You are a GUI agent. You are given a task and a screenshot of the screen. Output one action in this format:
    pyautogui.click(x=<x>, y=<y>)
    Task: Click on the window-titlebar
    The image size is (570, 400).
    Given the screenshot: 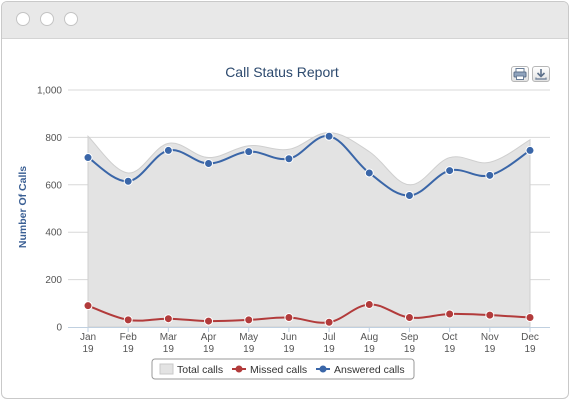 What is the action you would take?
    pyautogui.click(x=285, y=20)
    